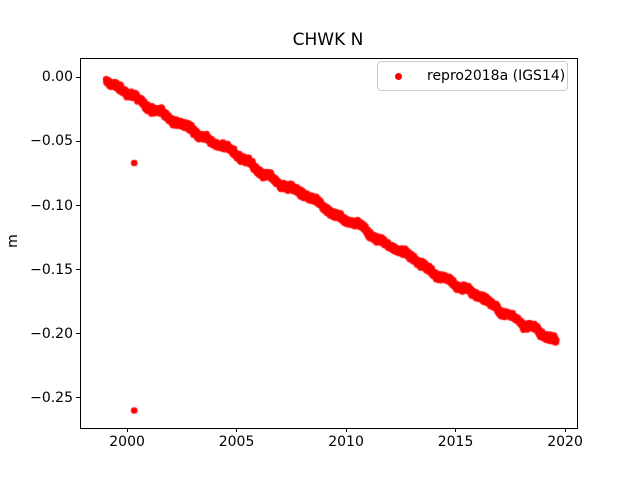 This screenshot has height=480, width=640. Describe the element at coordinates (398, 76) in the screenshot. I see `legend-marker-dot` at that location.